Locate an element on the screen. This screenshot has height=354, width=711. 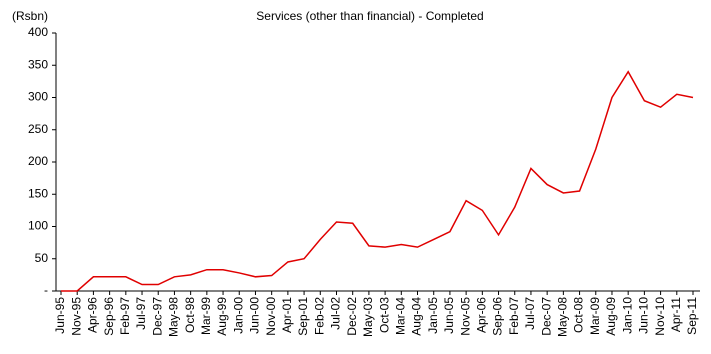
x-tick-label: Feb-97 is located at coordinates (125, 316).